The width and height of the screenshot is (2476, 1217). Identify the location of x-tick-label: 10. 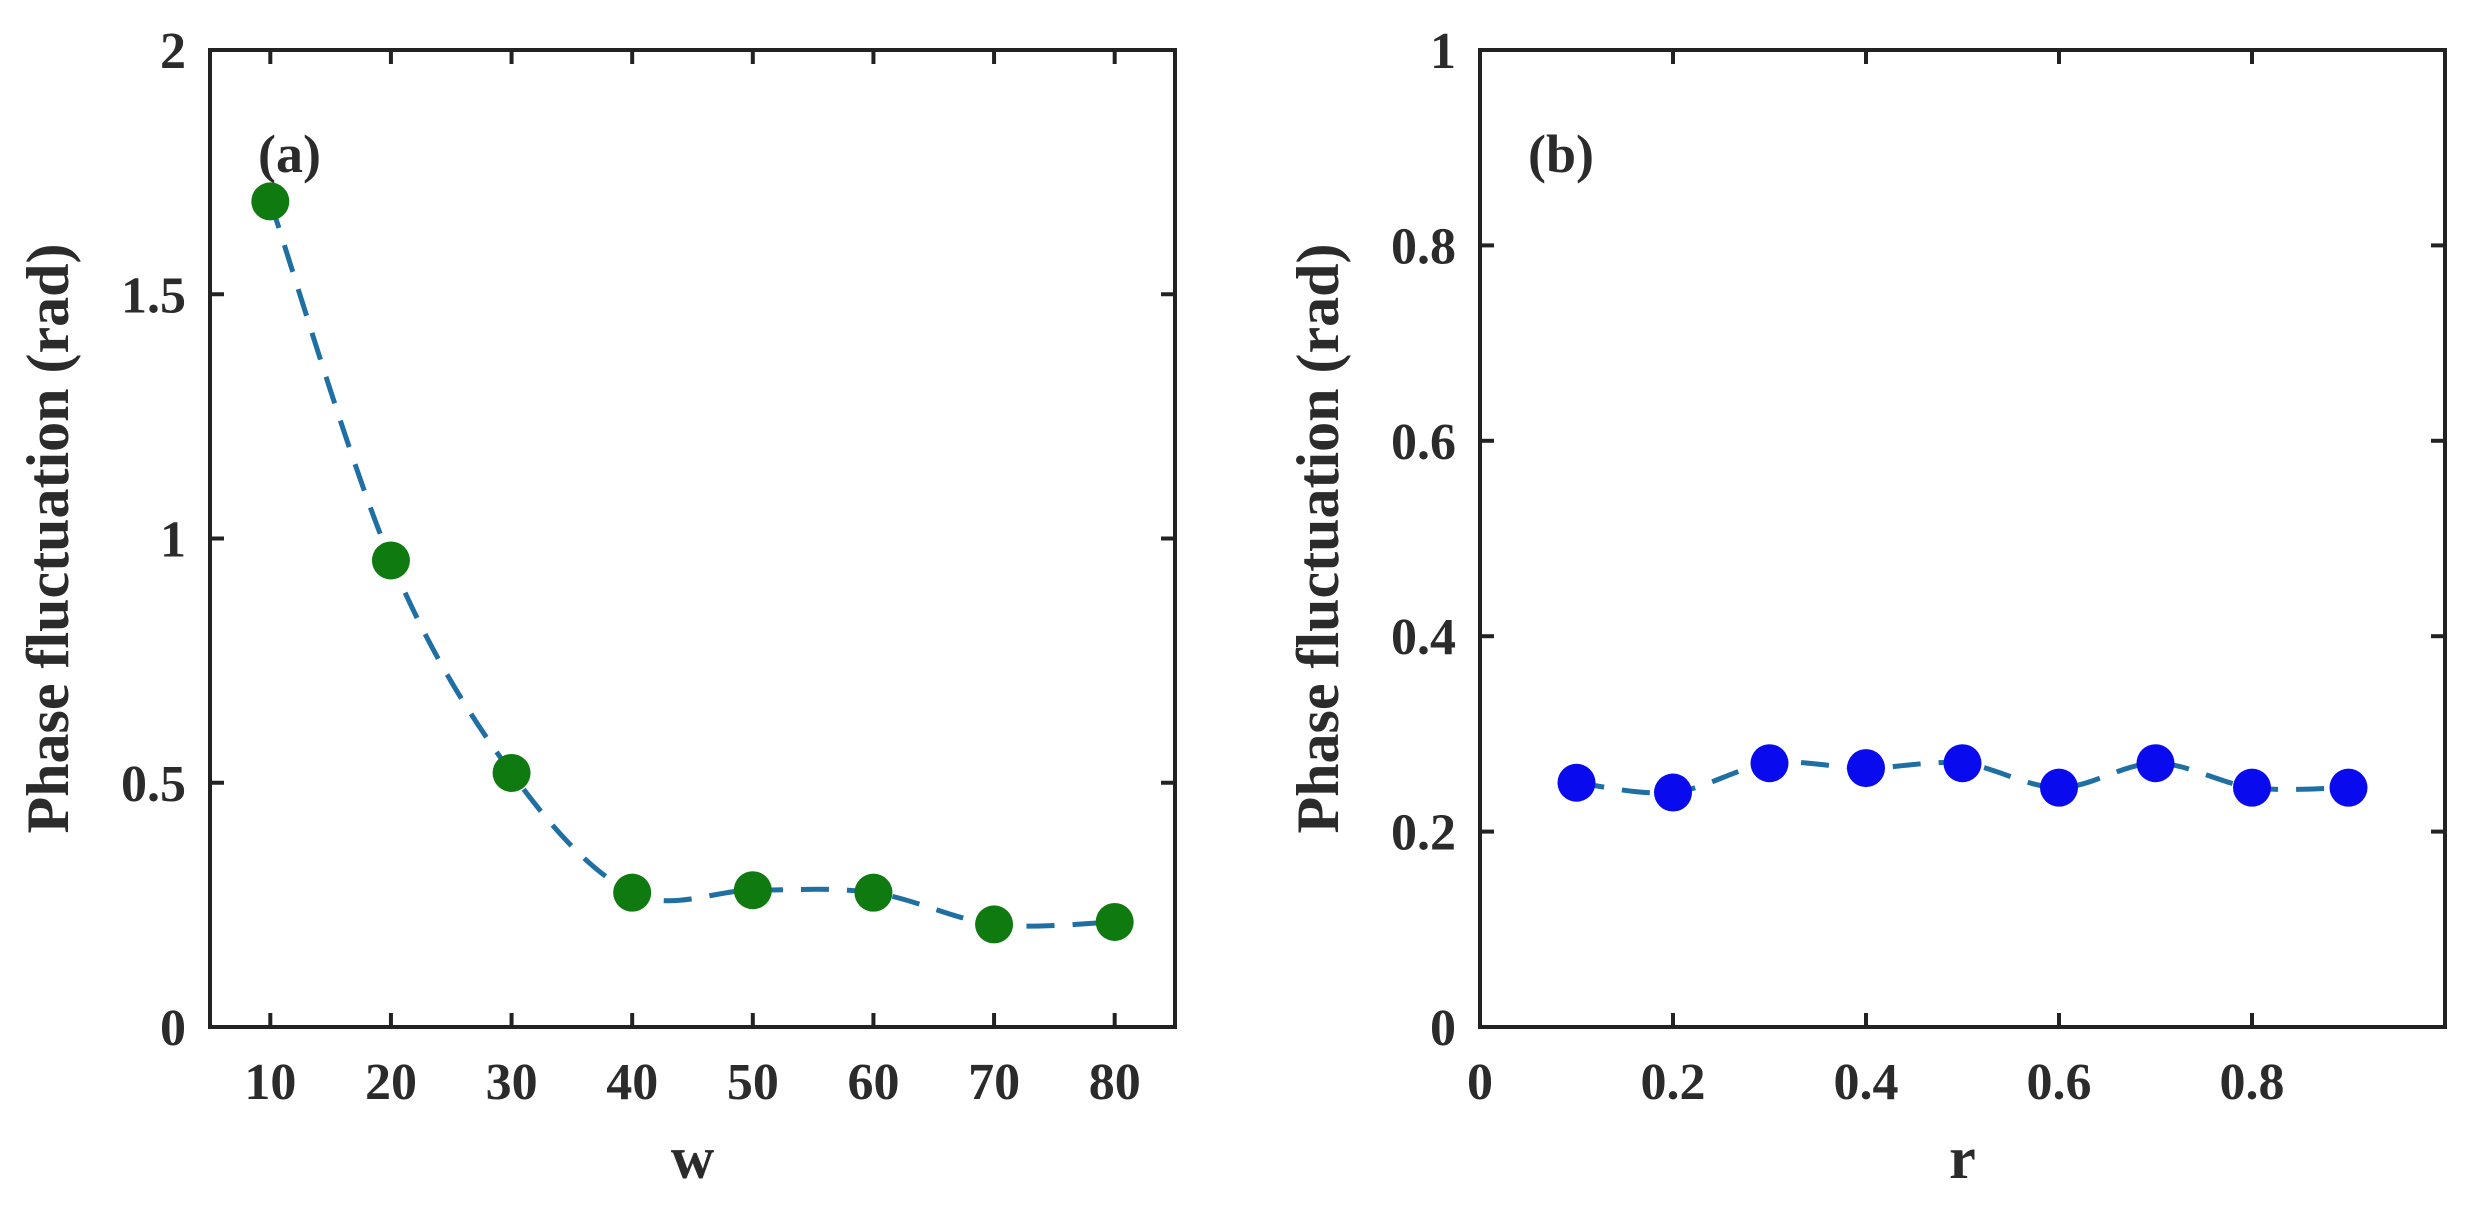
(270, 1082).